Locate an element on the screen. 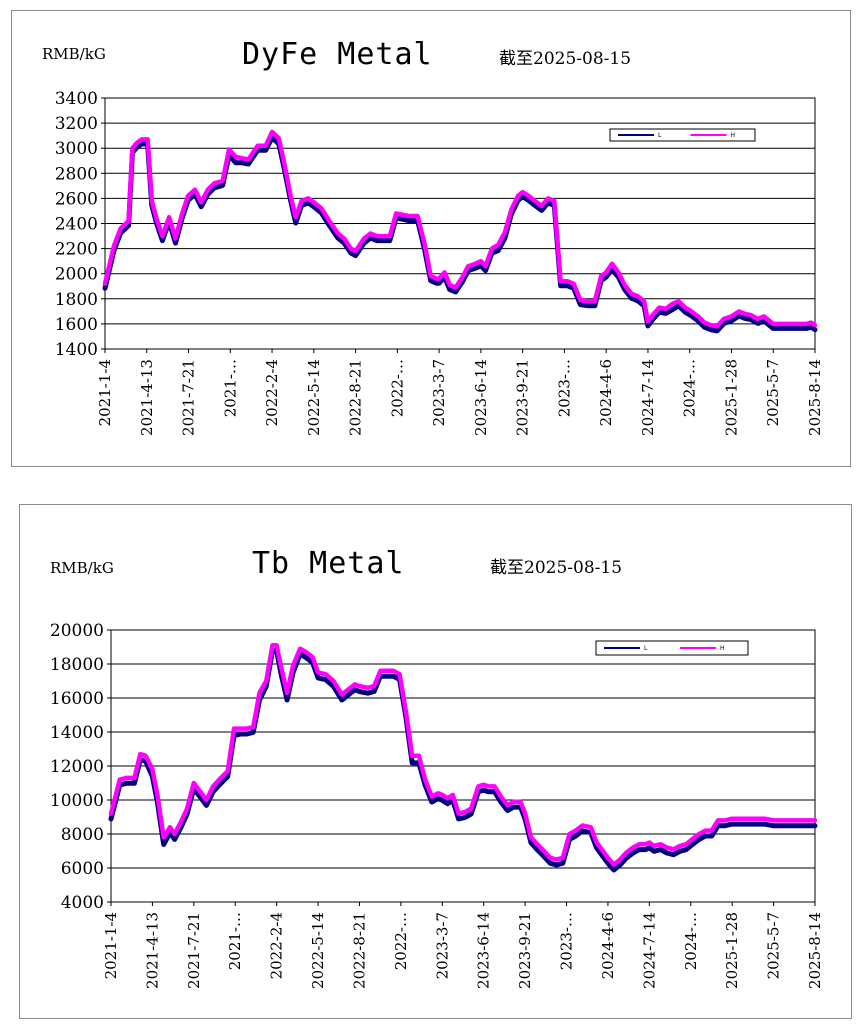 The height and width of the screenshot is (1033, 862). dyfe-y-tick-label: 2200 is located at coordinates (76, 250).